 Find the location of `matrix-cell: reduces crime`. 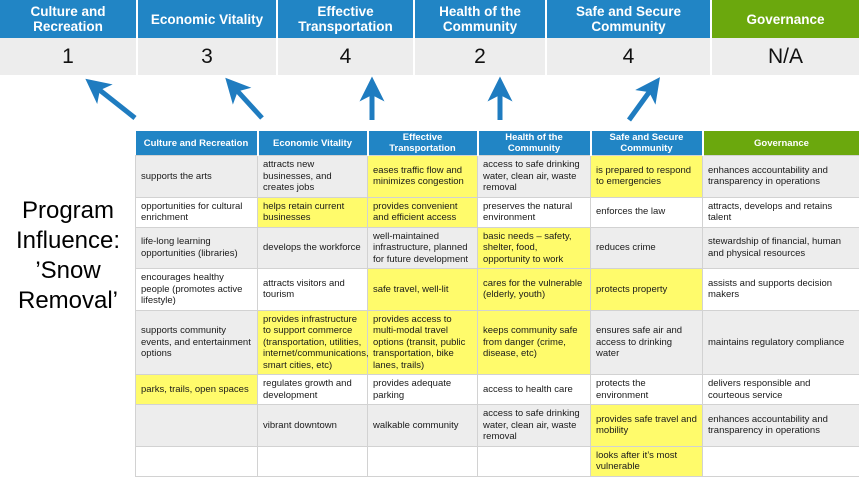

matrix-cell: reduces crime is located at coordinates (647, 248).